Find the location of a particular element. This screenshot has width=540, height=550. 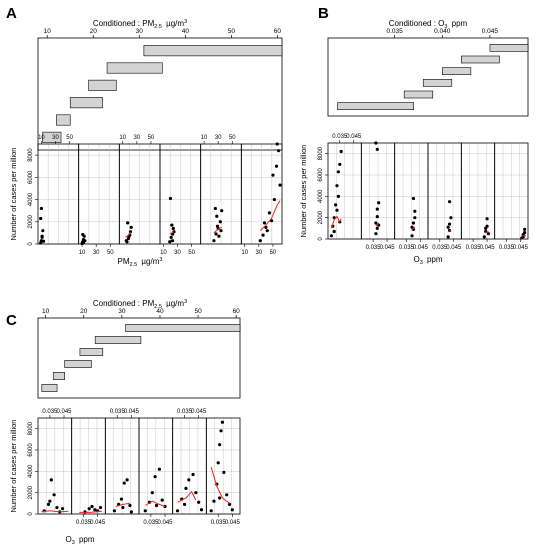

y-tick-label: 8000 is located at coordinates (31, 428).